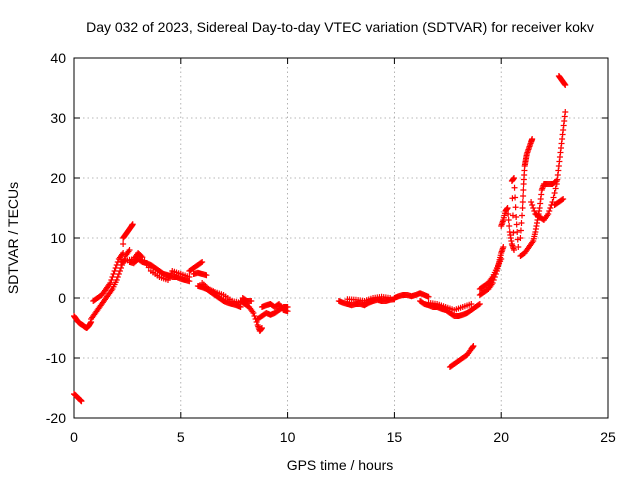  Describe the element at coordinates (461, 356) in the screenshot. I see `series-negative-diag-18h` at that location.